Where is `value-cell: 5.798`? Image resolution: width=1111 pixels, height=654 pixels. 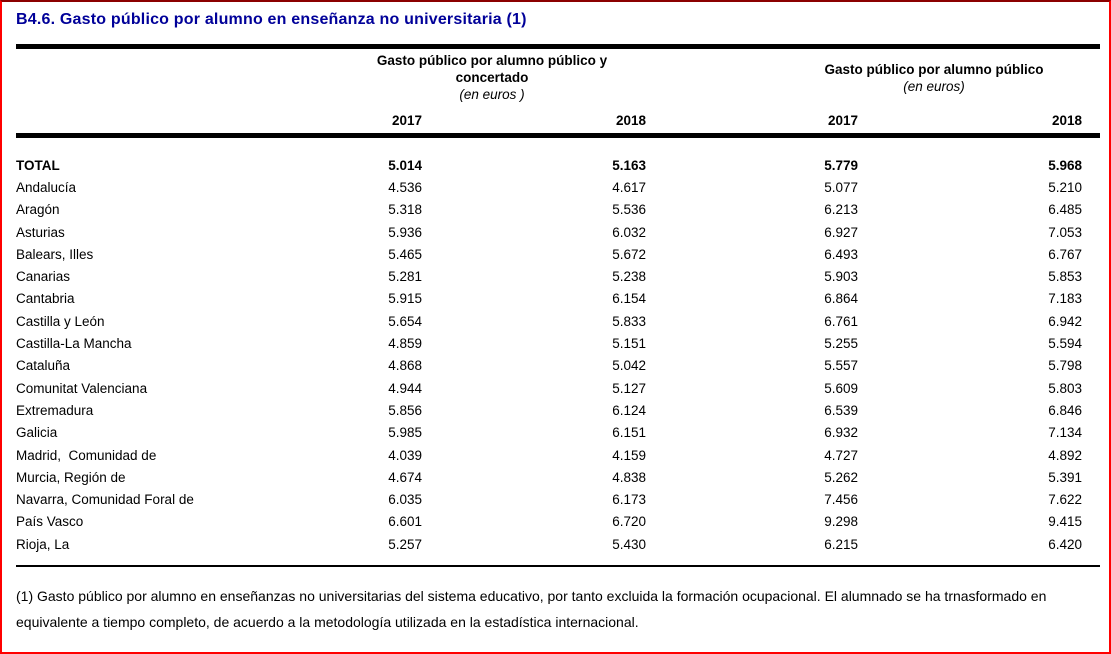
value-cell: 5.798 is located at coordinates (1065, 366).